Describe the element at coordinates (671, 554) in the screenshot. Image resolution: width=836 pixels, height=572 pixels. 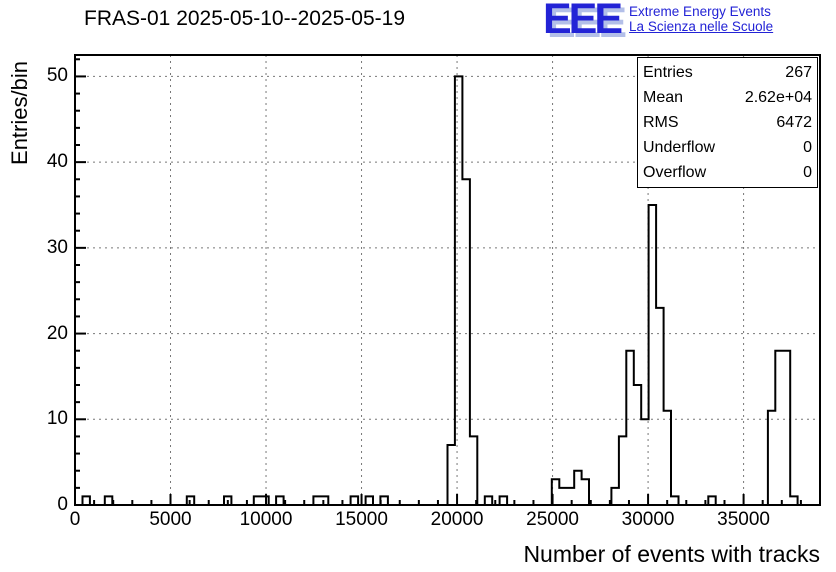
I see `x-axis-title: Number of events with tracks` at that location.